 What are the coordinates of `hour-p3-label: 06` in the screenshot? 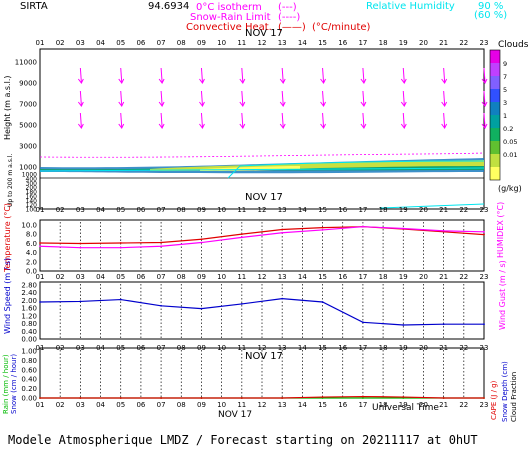 It's located at (140, 277).